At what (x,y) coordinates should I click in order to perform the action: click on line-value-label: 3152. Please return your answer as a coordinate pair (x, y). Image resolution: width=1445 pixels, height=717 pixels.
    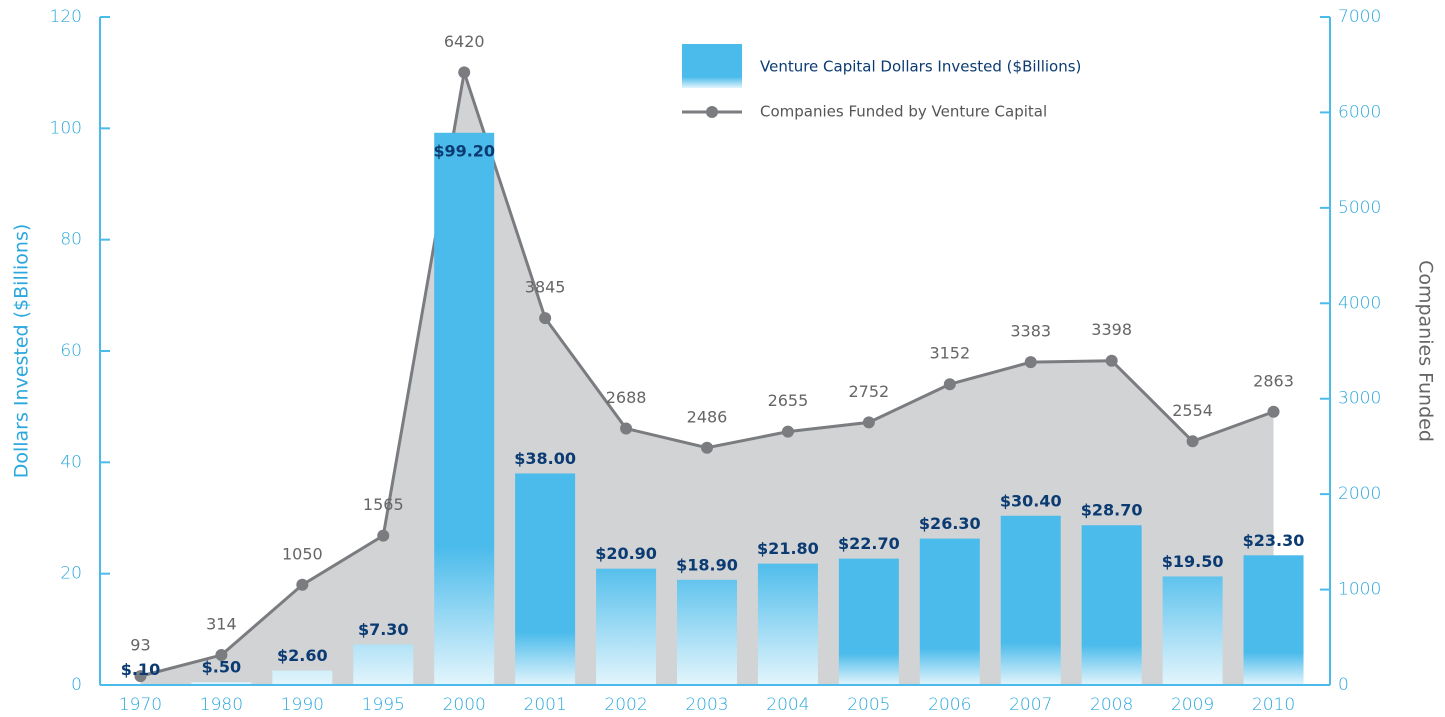
    Looking at the image, I should click on (949, 353).